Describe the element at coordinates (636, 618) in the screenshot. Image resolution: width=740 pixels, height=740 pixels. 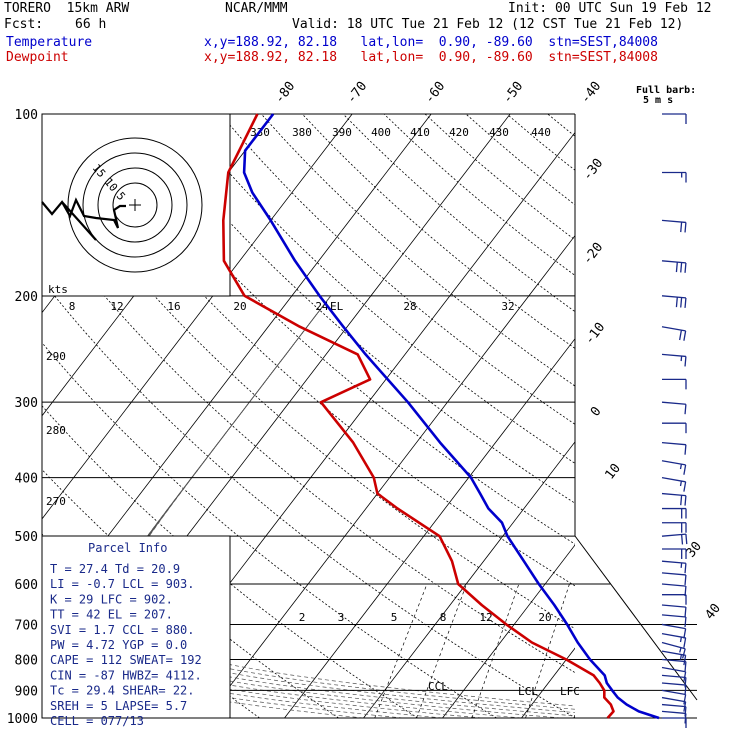
I see `right-axis-slant` at that location.